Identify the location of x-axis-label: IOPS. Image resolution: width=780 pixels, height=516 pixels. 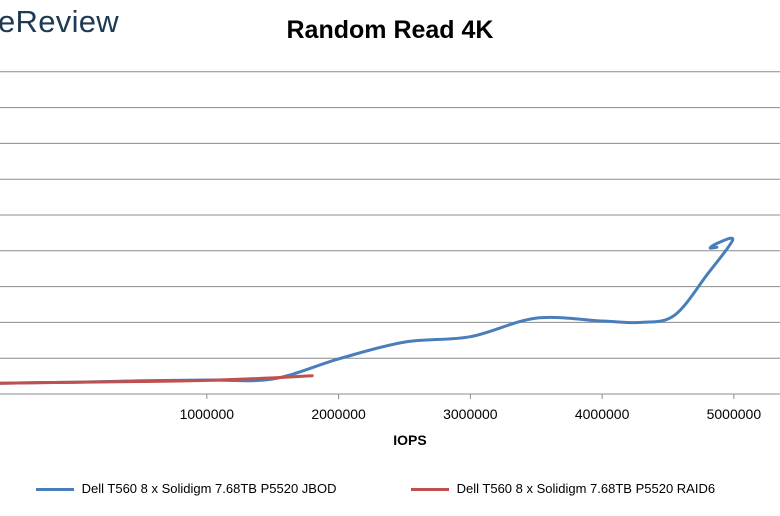
(410, 440).